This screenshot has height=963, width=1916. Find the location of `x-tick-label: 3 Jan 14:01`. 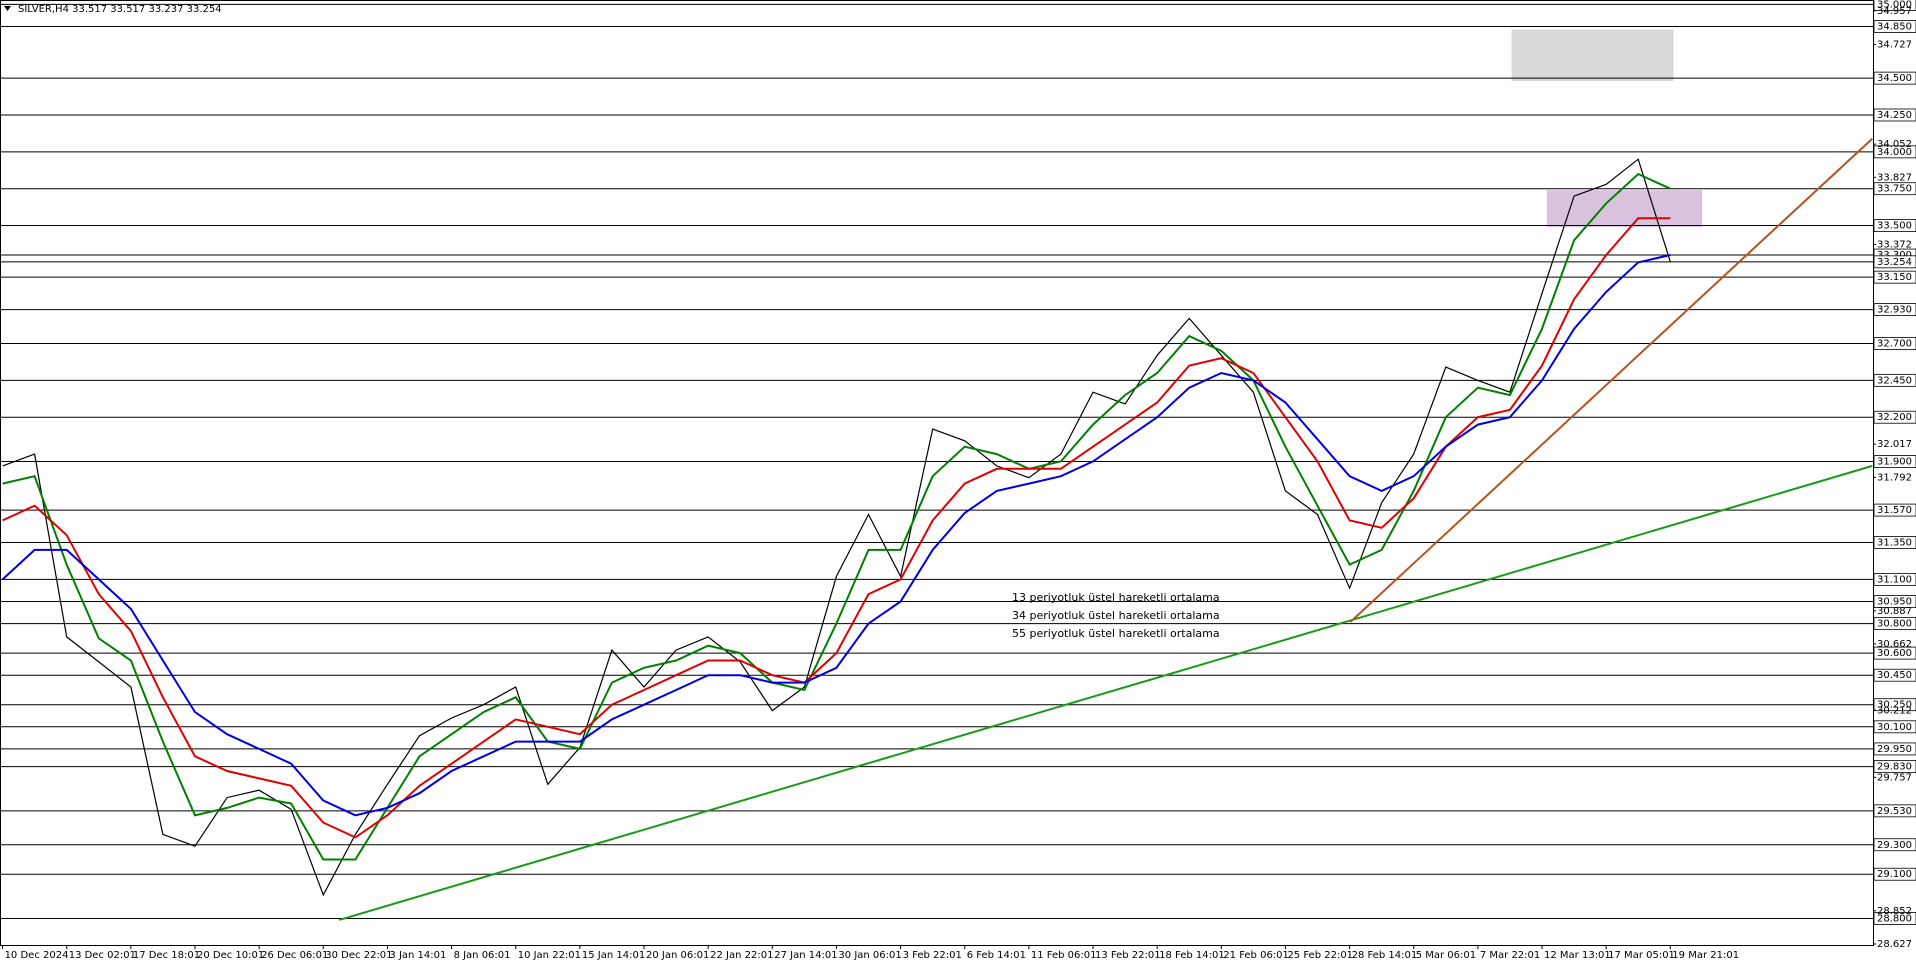

x-tick-label: 3 Jan 14:01 is located at coordinates (417, 955).